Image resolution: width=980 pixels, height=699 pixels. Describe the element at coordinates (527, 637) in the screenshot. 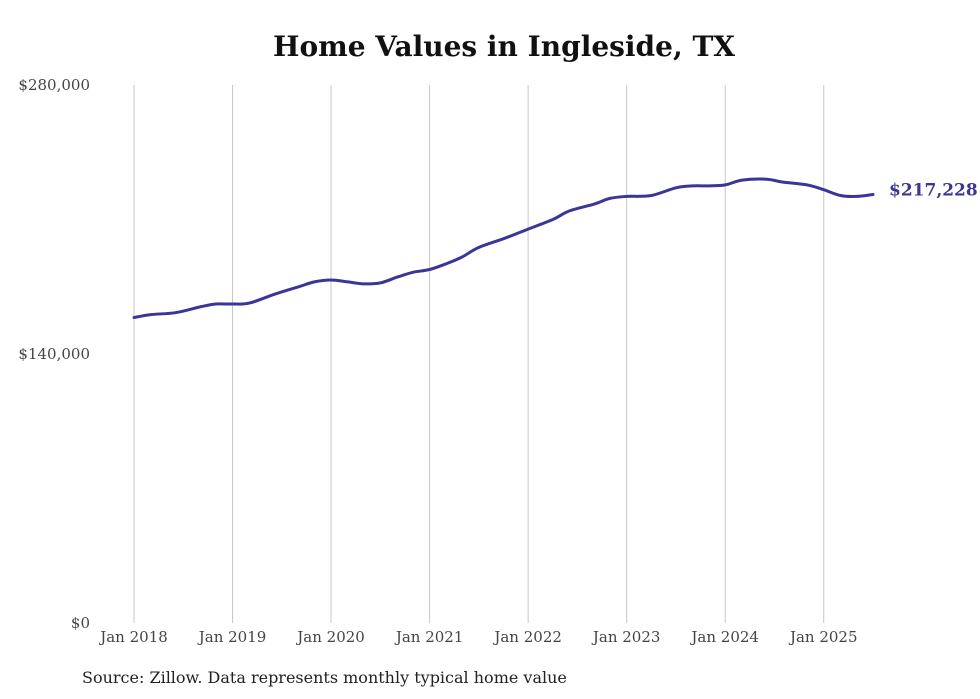

I see `x-tick-label: Jan 2022` at that location.